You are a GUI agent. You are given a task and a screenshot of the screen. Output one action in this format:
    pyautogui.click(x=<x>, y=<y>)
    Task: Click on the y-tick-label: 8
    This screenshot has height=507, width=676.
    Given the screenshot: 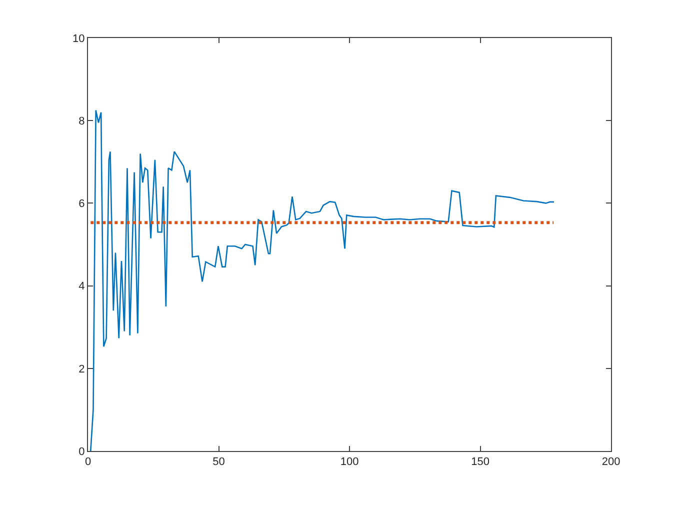 What is the action you would take?
    pyautogui.click(x=81, y=121)
    